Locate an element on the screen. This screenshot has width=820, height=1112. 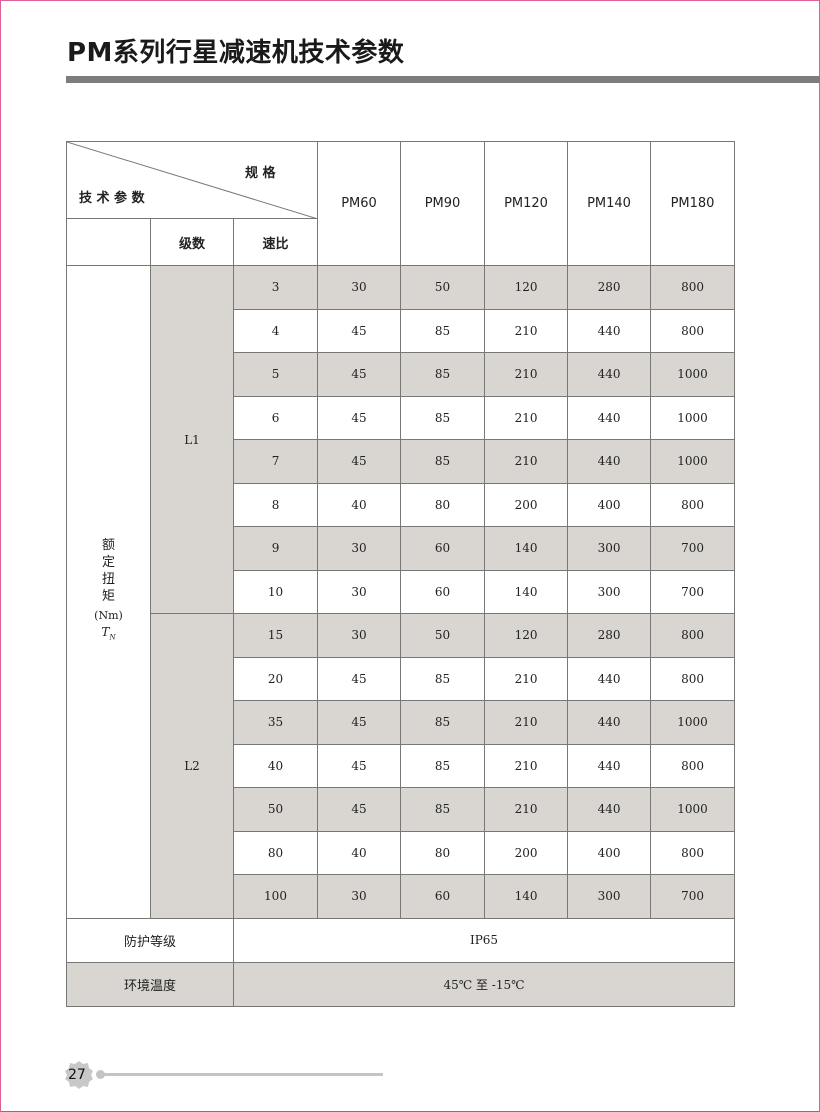
ratio-cell: 3 is located at coordinates (275, 287).